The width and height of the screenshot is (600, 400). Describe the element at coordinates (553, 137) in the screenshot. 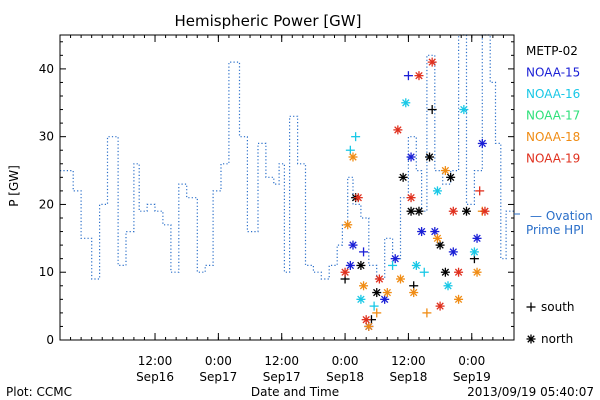

I see `legend-entry-noaa-18: NOAA-18` at that location.